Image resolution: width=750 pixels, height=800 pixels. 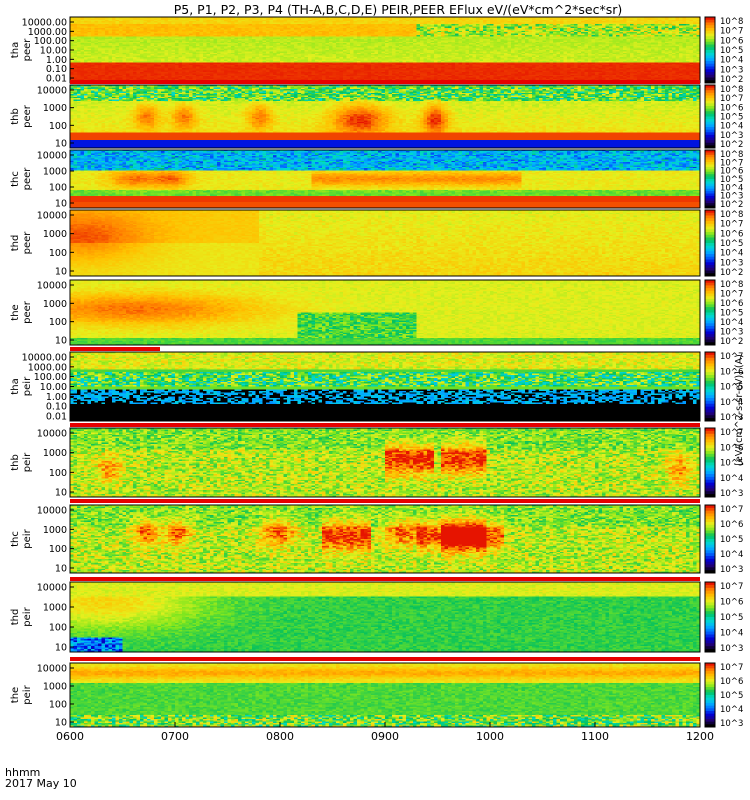 What do you see at coordinates (52, 588) in the screenshot?
I see `y-tick-label: 10000` at bounding box center [52, 588].